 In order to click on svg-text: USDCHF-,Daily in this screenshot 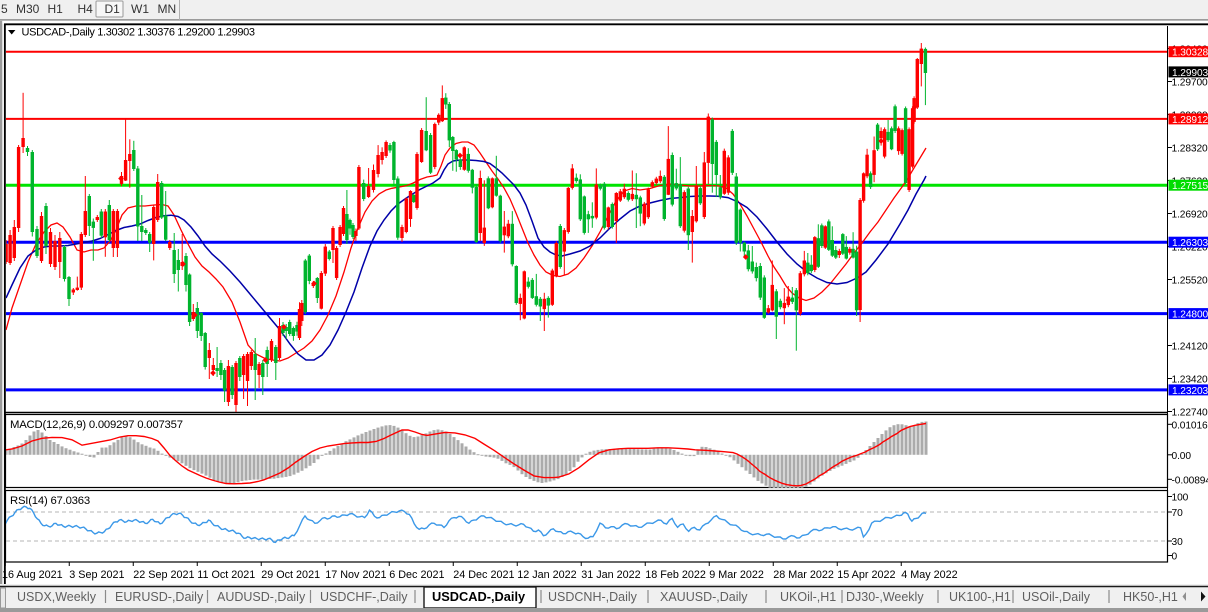, I will do `click(364, 597)`.